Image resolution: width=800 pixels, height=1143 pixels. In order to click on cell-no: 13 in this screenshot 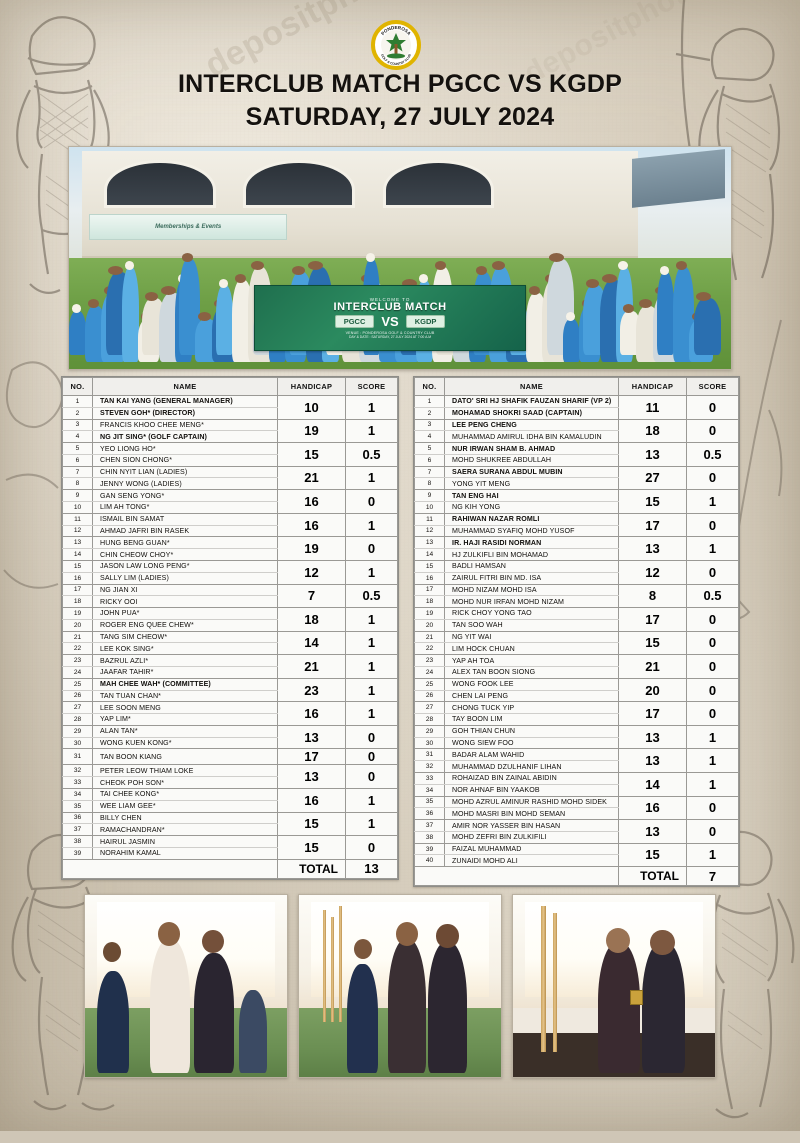, I will do `click(77, 543)`.